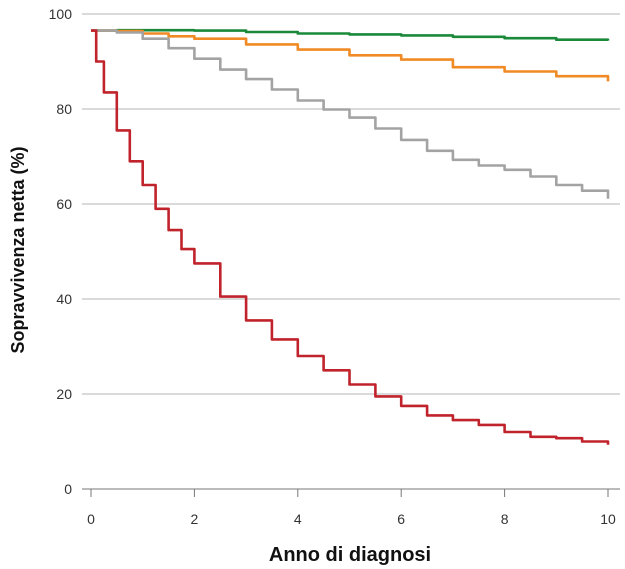 Image resolution: width=625 pixels, height=569 pixels. I want to click on x-tick-label: 6, so click(401, 519).